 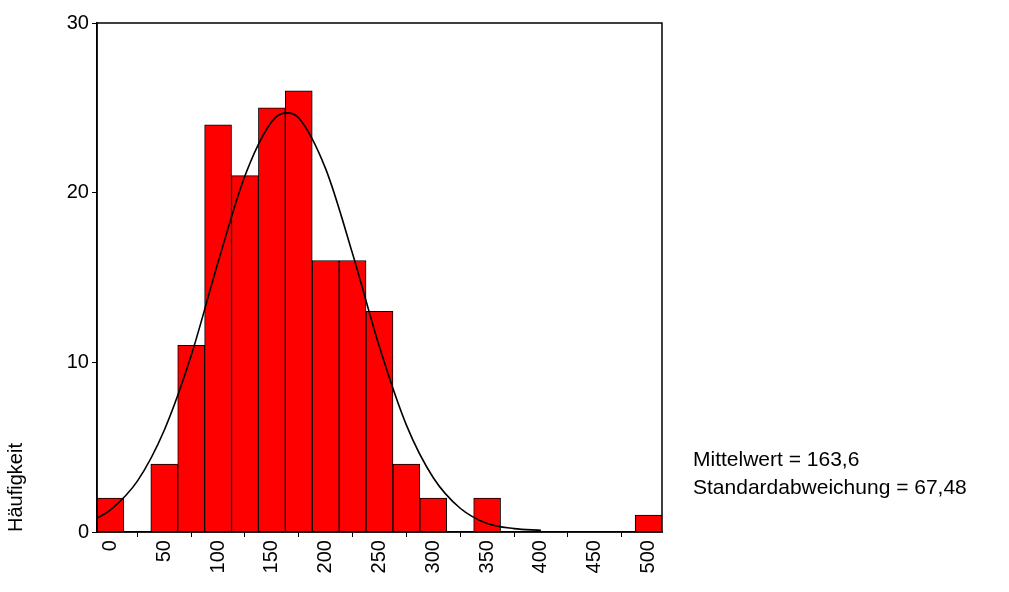 What do you see at coordinates (830, 487) in the screenshot?
I see `text: Standardabweichung = 67,48` at bounding box center [830, 487].